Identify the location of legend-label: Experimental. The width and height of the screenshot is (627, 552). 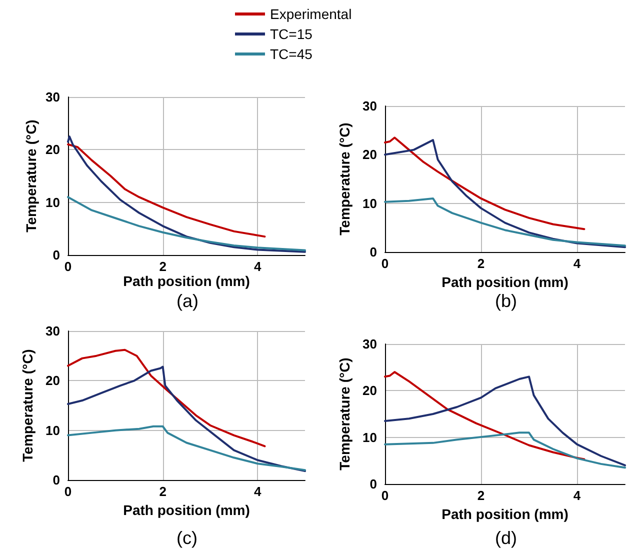
(311, 14).